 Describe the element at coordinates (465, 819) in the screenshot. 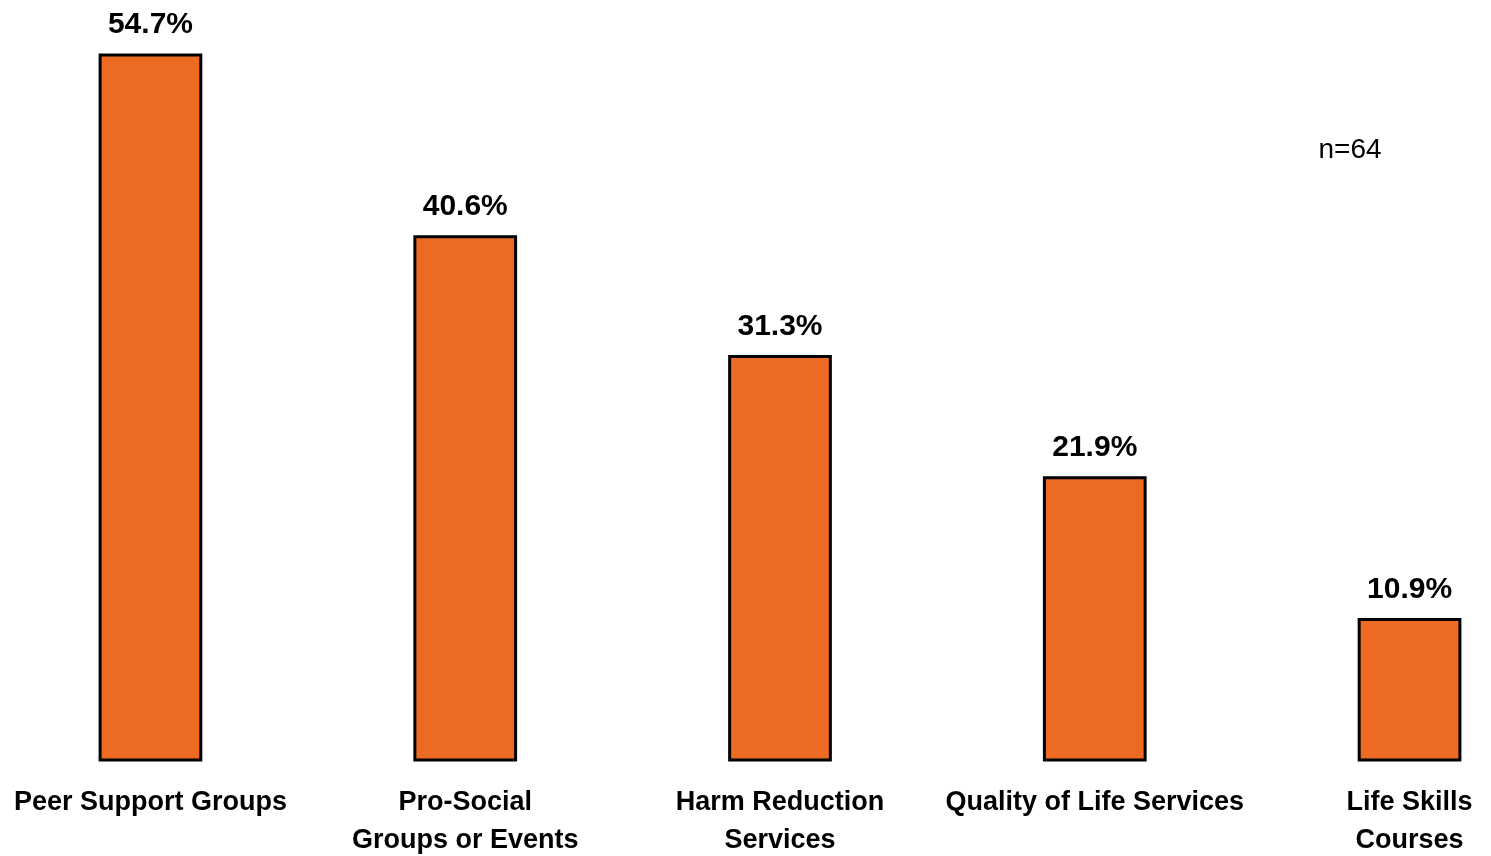

I see `x-tick-label: Pro-Social Groups or Events` at that location.